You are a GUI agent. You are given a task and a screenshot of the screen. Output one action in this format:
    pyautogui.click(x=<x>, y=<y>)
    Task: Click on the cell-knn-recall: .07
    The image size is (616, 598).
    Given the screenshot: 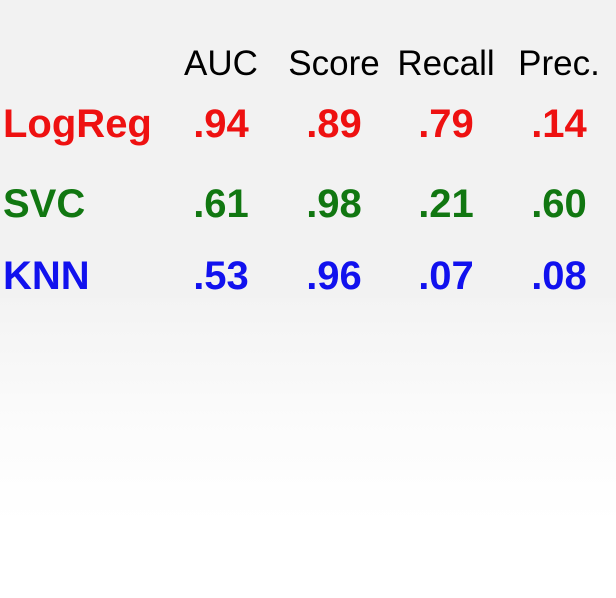 What is the action you would take?
    pyautogui.click(x=446, y=276)
    